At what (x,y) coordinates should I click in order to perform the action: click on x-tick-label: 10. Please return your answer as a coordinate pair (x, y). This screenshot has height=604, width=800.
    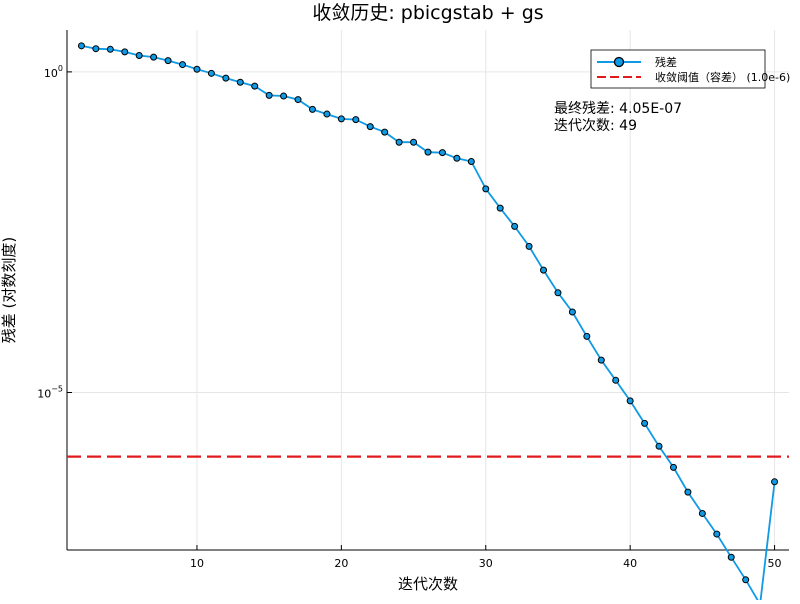
    Looking at the image, I should click on (197, 563).